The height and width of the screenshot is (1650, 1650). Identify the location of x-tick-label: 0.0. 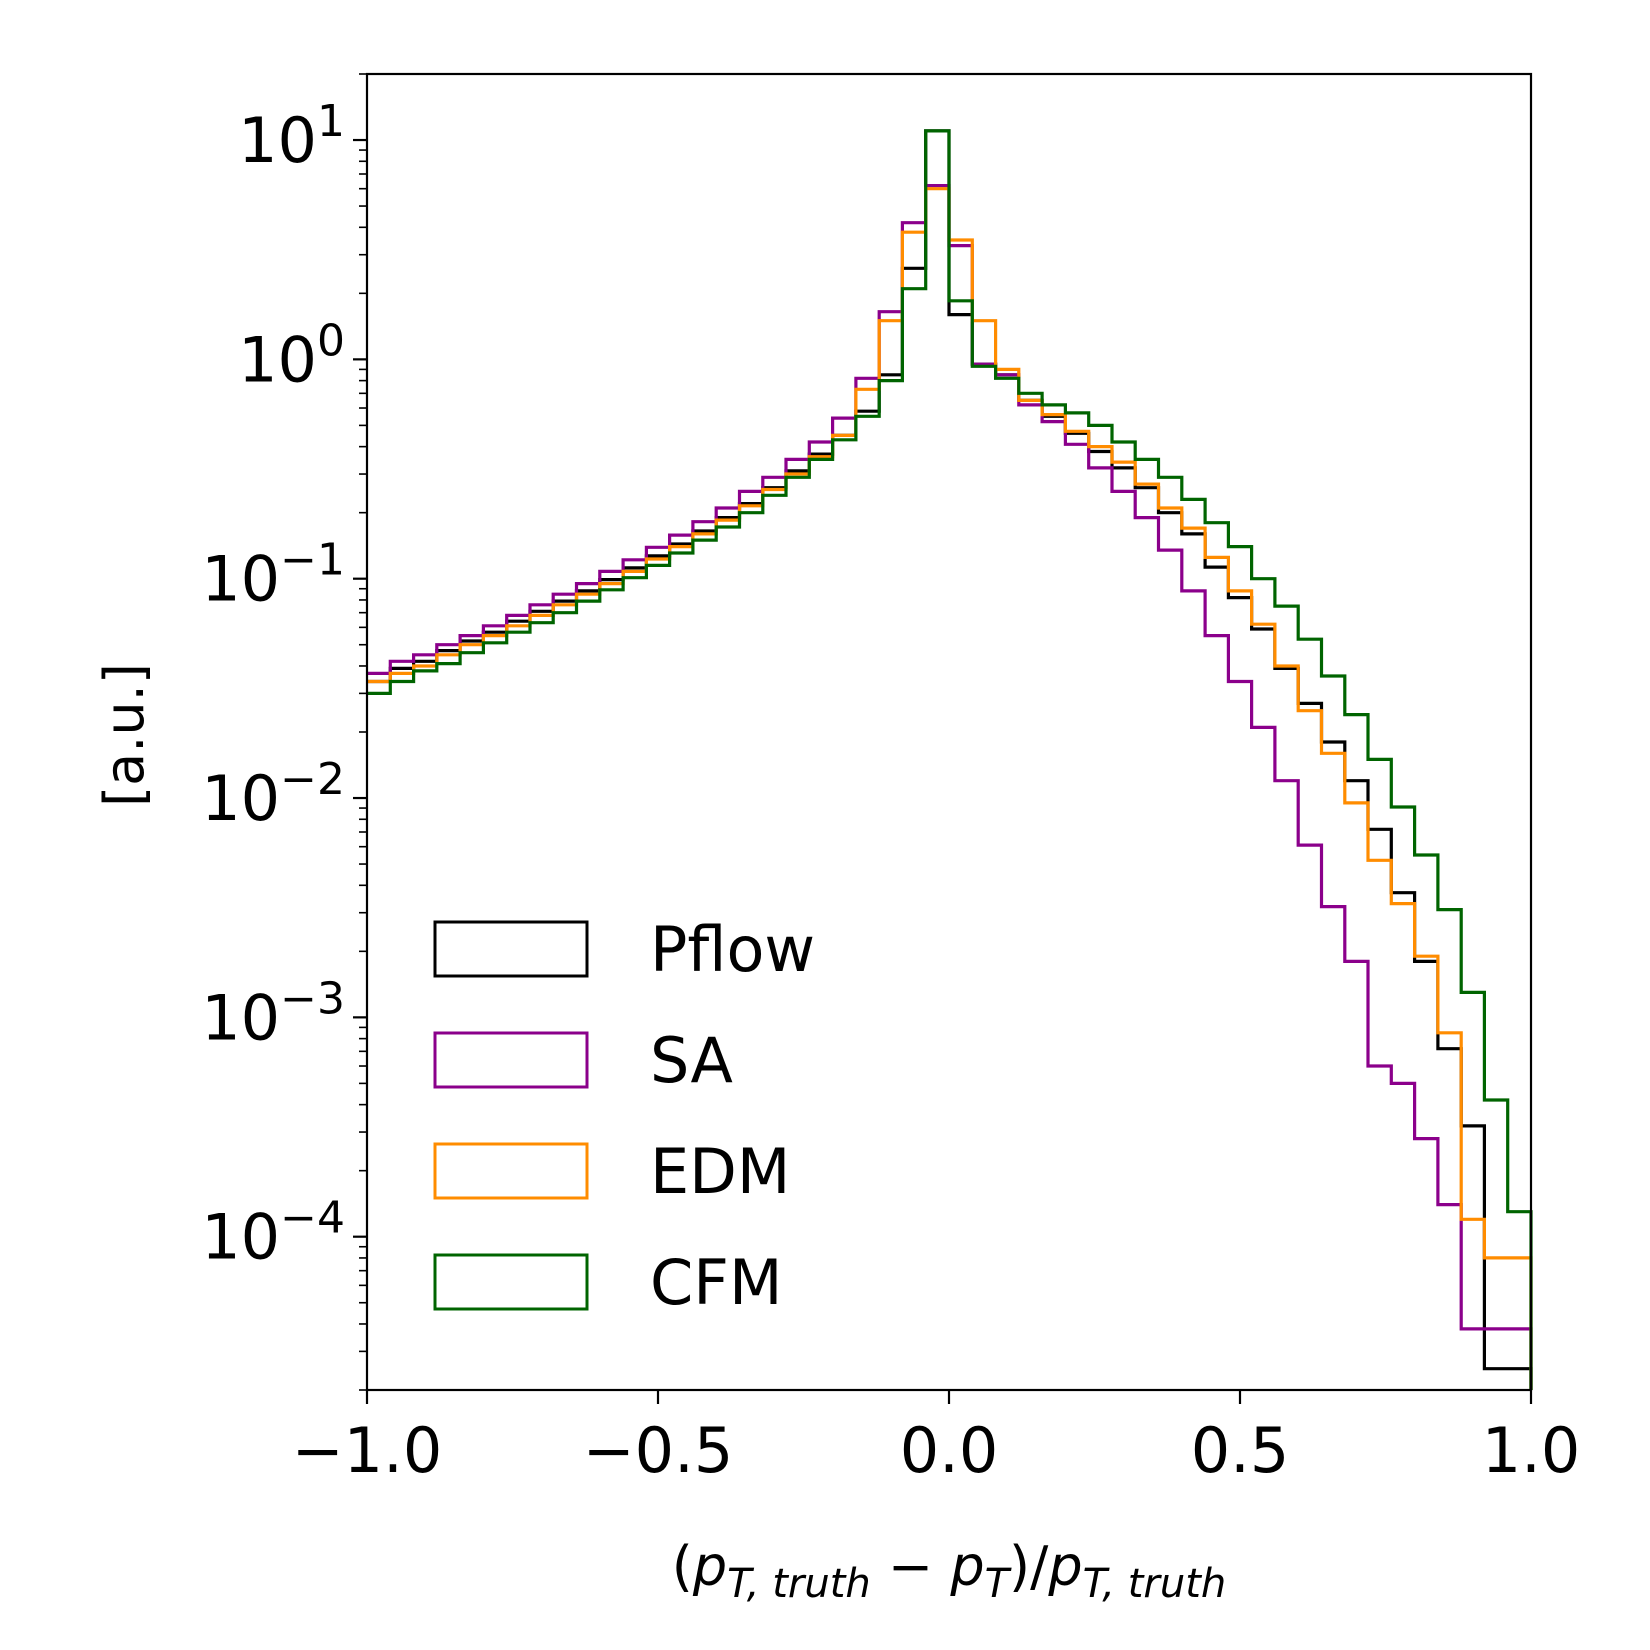
(949, 1450).